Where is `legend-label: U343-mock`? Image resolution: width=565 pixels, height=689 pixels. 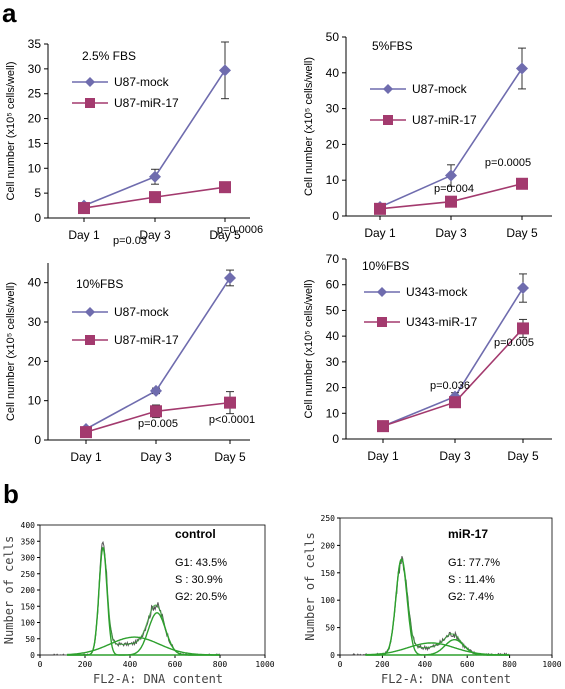
legend-label: U343-mock is located at coordinates (437, 292).